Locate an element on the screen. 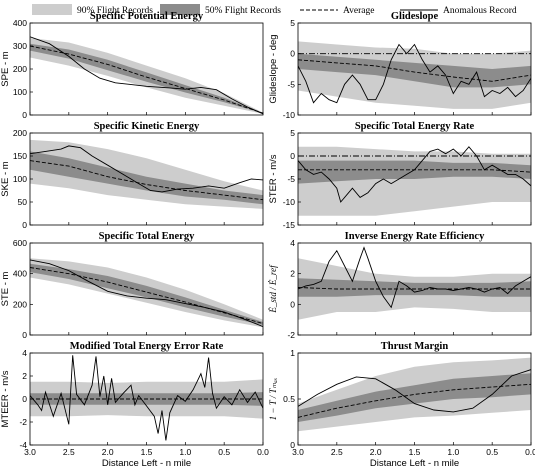  legend-label: 50% Flight Records is located at coordinates (243, 11).